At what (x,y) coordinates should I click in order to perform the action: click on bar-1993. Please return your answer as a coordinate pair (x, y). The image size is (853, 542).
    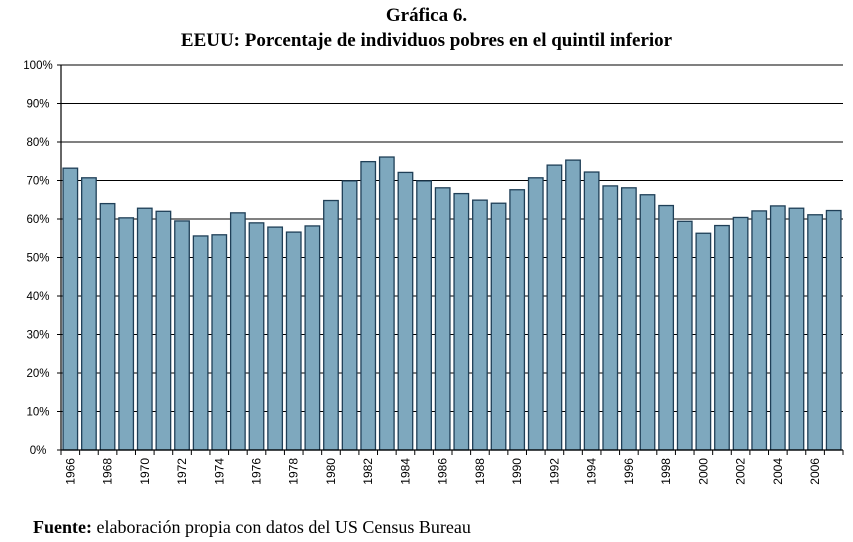
    Looking at the image, I should click on (573, 305).